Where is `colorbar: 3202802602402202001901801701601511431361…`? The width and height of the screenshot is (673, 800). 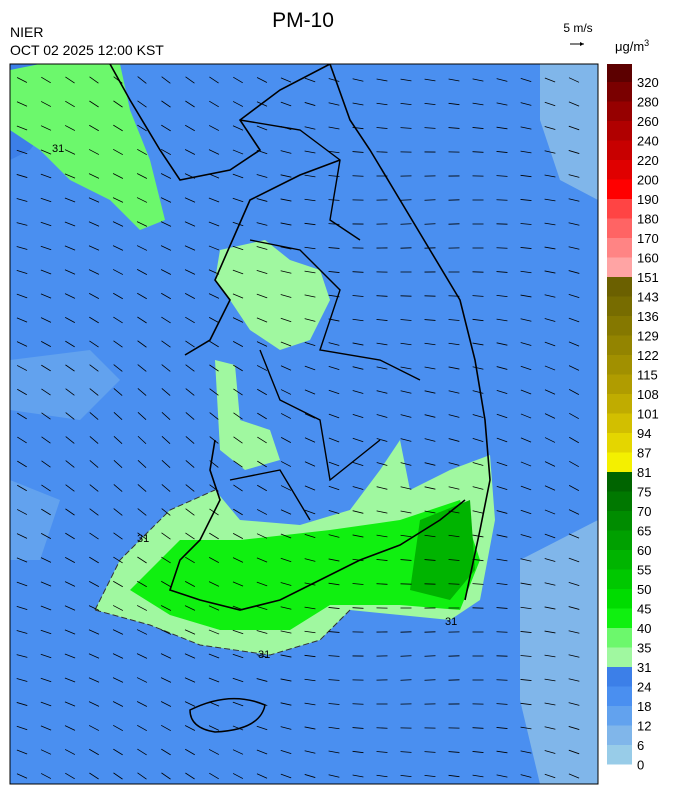
colorbar: 3202802602402202001901801701601511431361… is located at coordinates (633, 418).